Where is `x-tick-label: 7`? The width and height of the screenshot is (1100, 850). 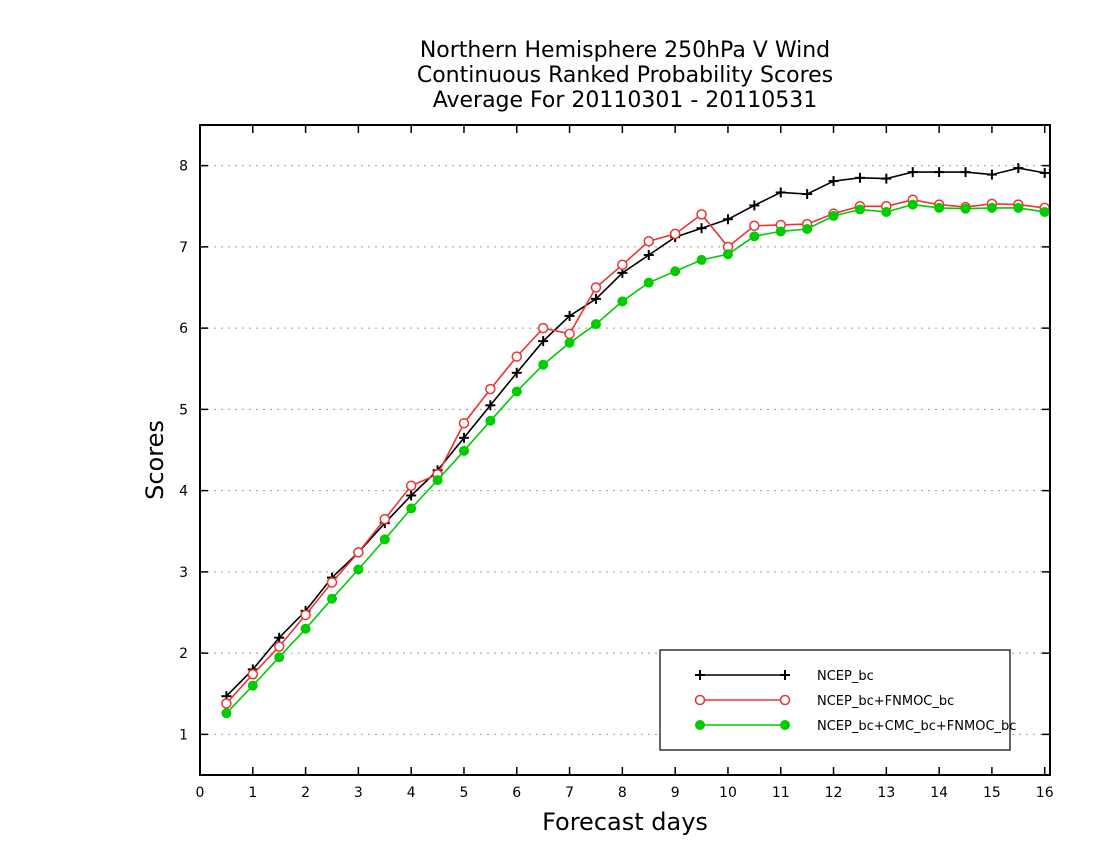 x-tick-label: 7 is located at coordinates (569, 793).